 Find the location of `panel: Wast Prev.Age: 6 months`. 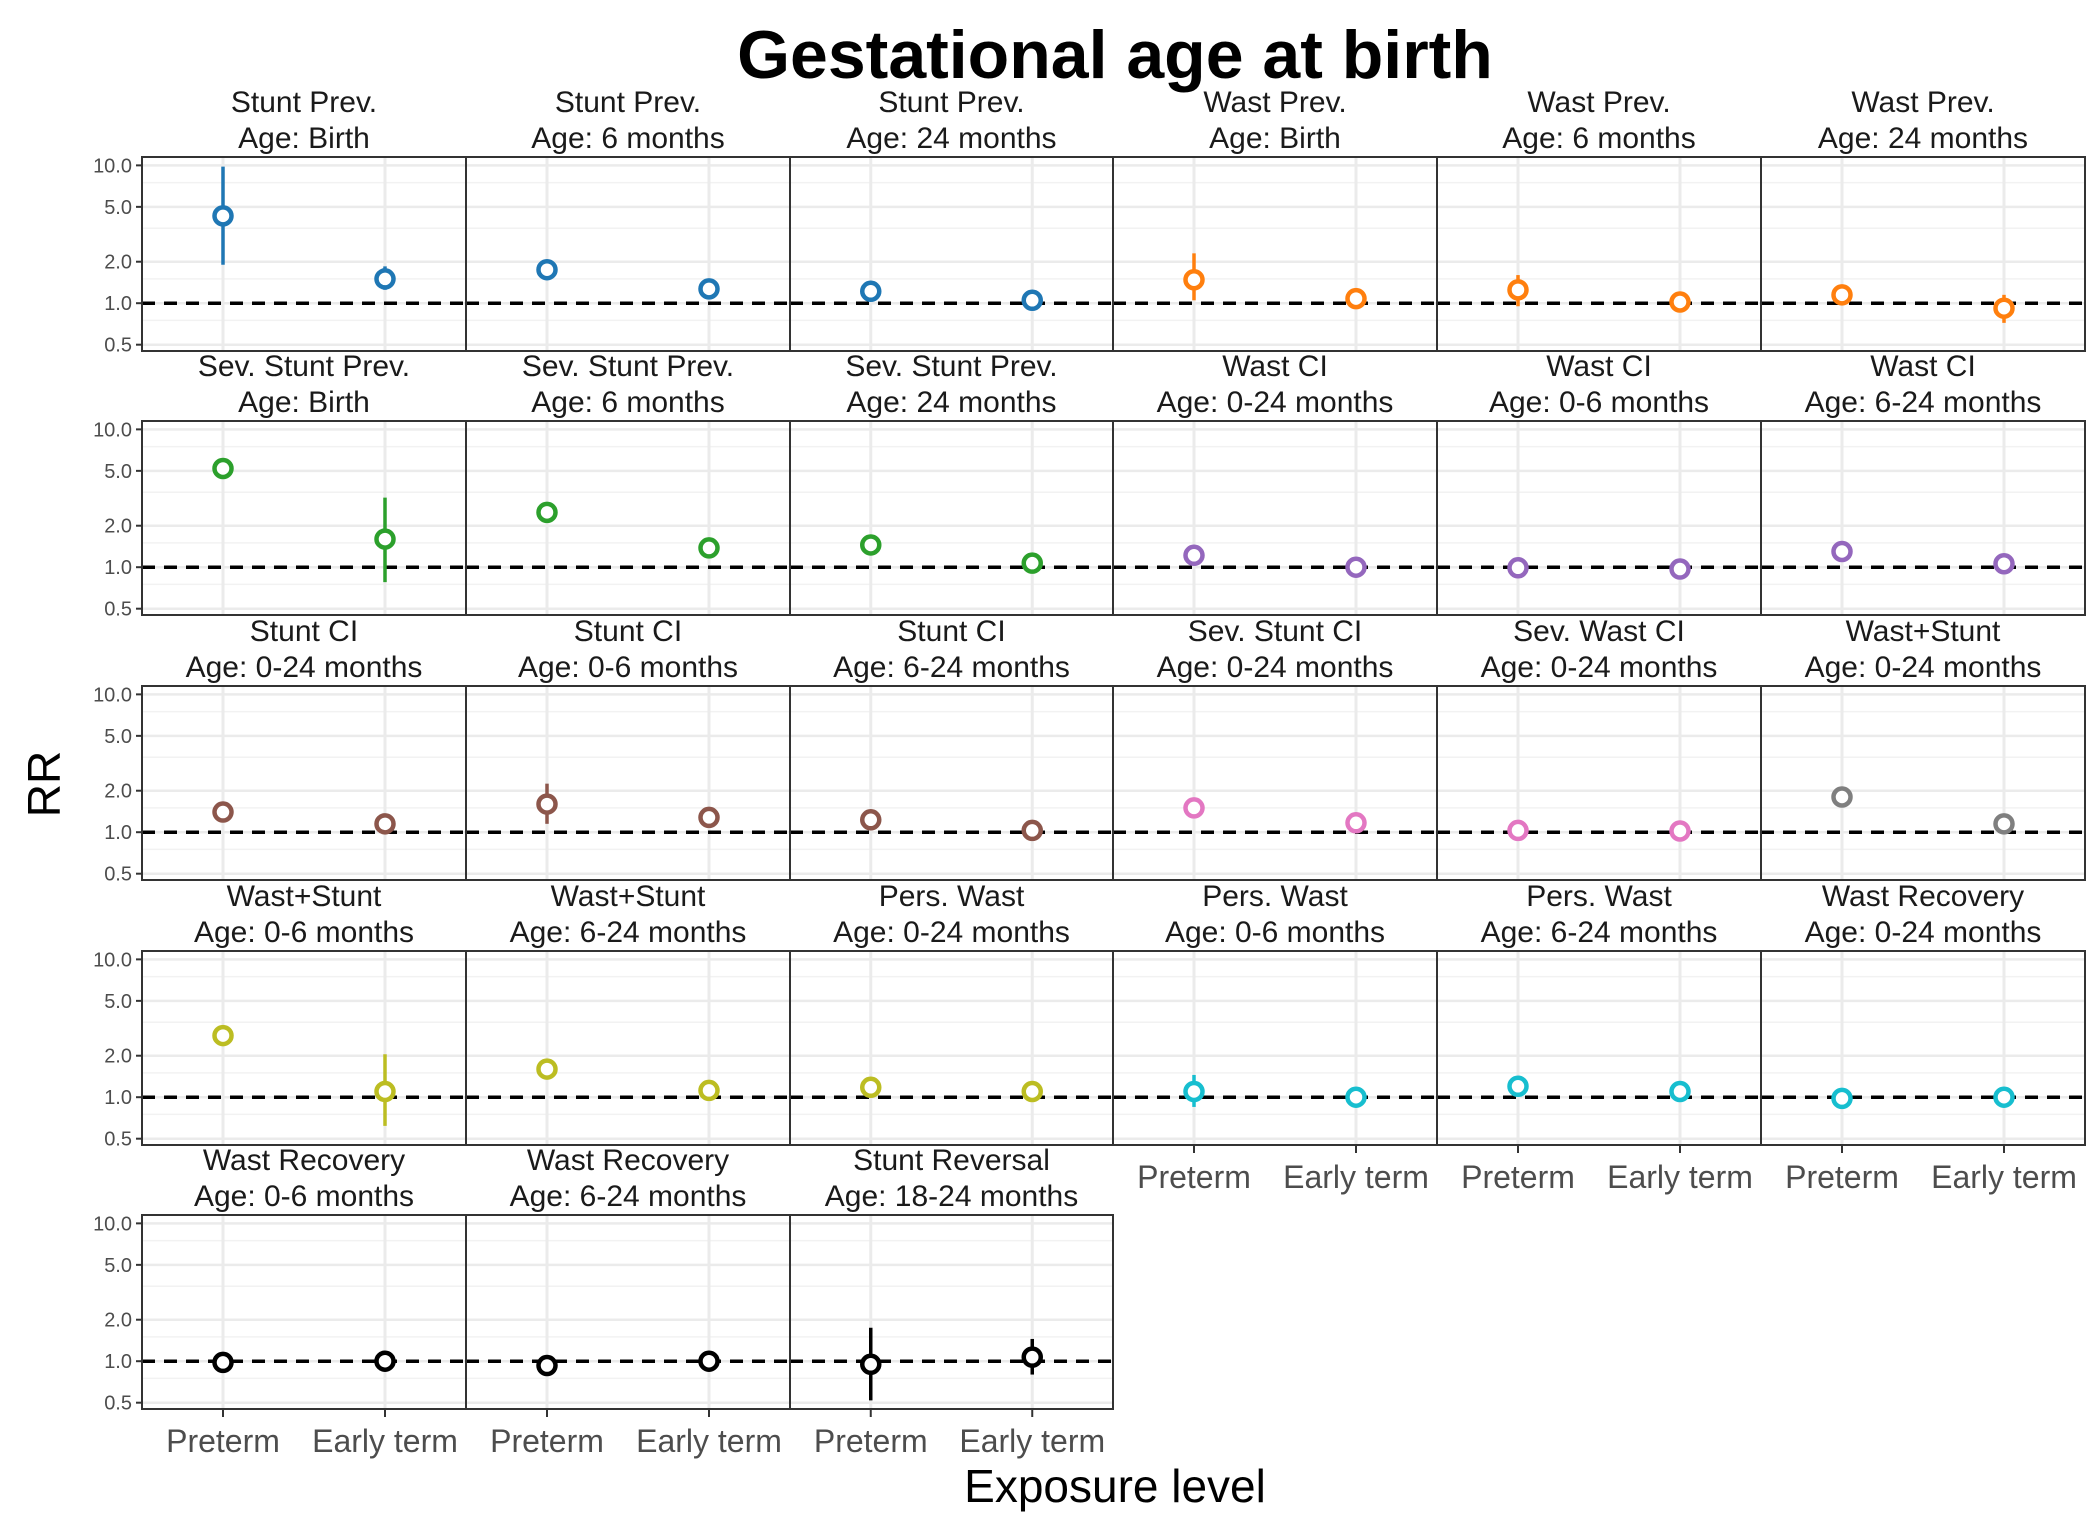

panel: Wast Prev.Age: 6 months is located at coordinates (1599, 219).